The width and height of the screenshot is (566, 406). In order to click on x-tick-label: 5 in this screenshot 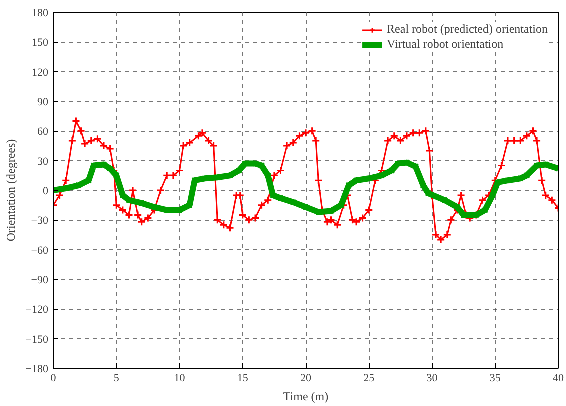, I will do `click(117, 378)`.